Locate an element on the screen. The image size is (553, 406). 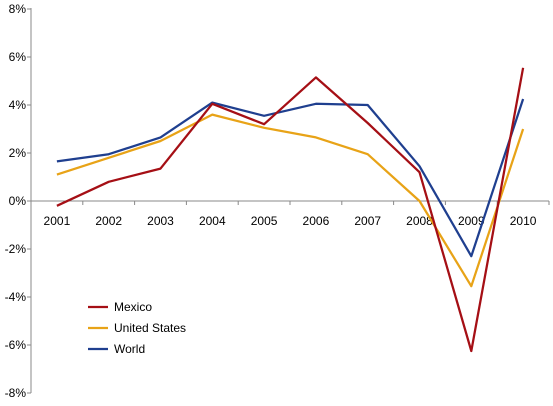
y-tick-label: -8% is located at coordinates (16, 393).